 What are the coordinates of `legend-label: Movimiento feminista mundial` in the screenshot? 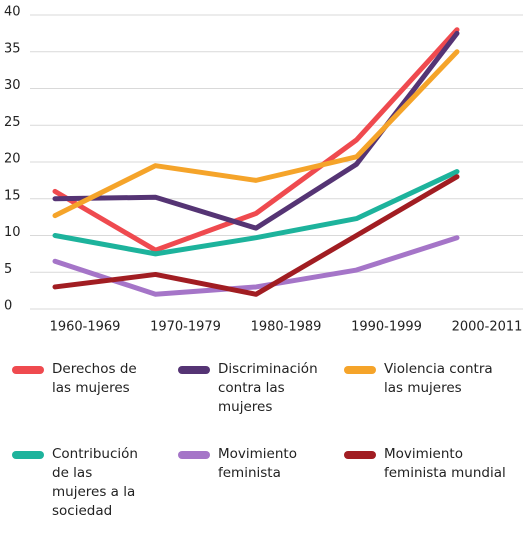 It's located at (445, 463).